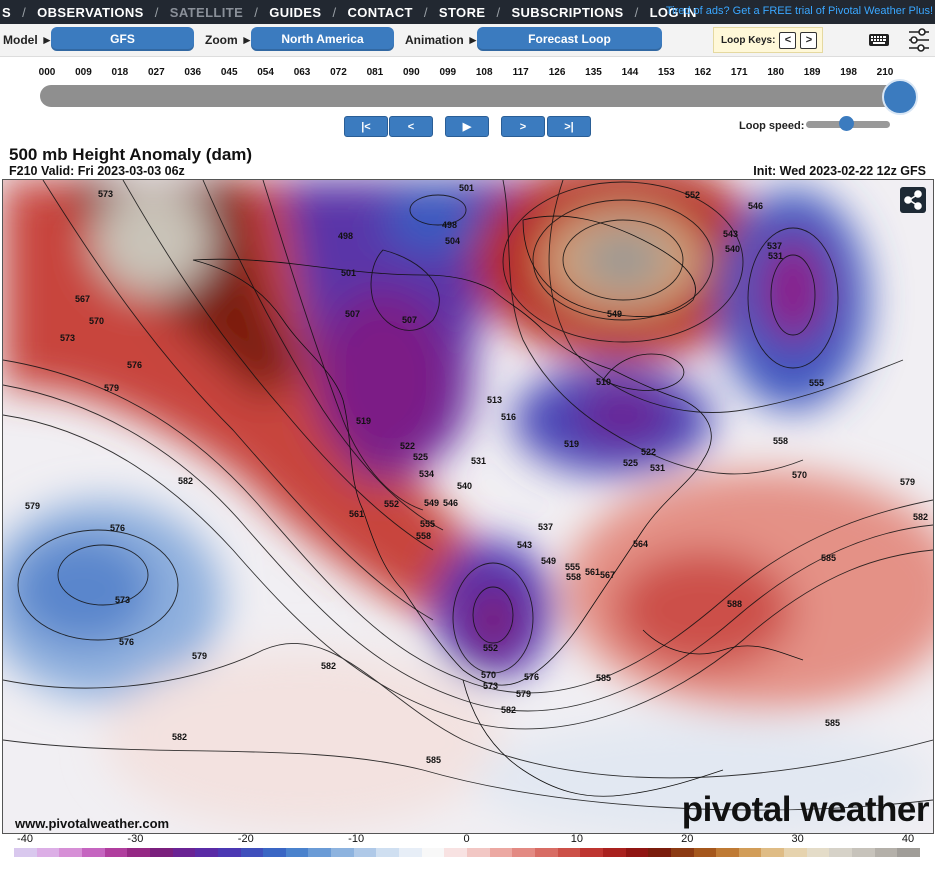  Describe the element at coordinates (900, 97) in the screenshot. I see `timeline-thumb` at that location.